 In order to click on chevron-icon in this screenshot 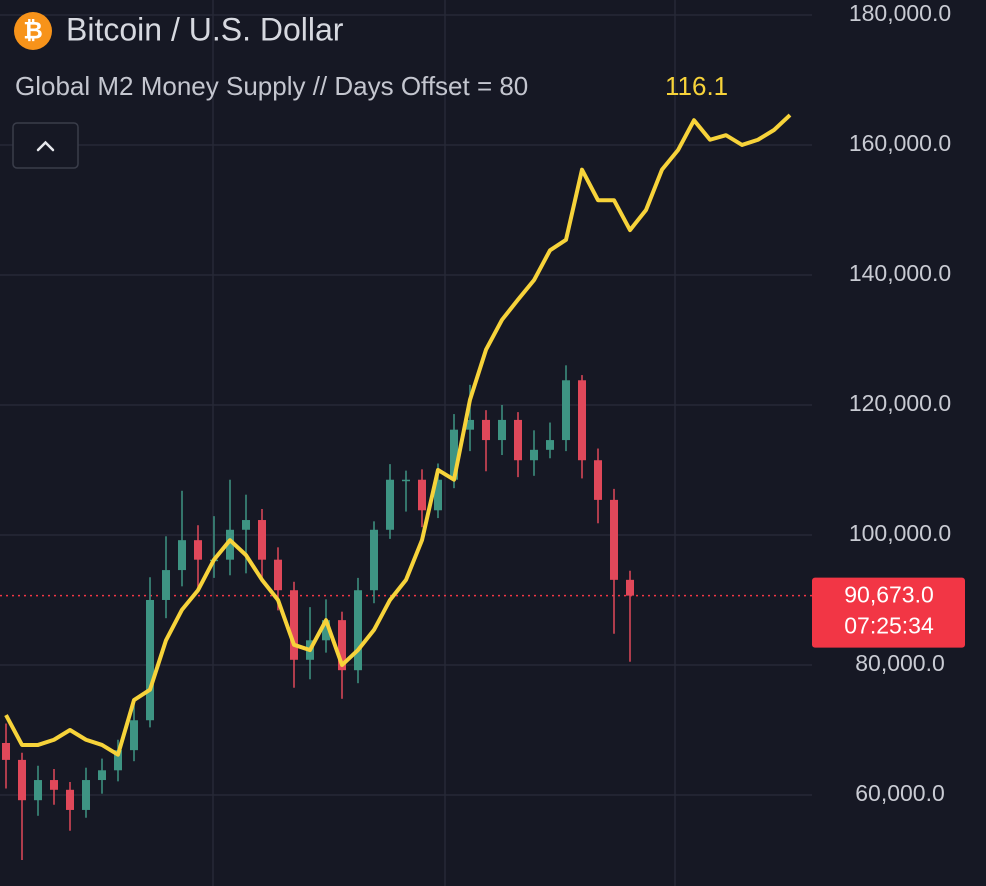, I will do `click(45, 146)`.